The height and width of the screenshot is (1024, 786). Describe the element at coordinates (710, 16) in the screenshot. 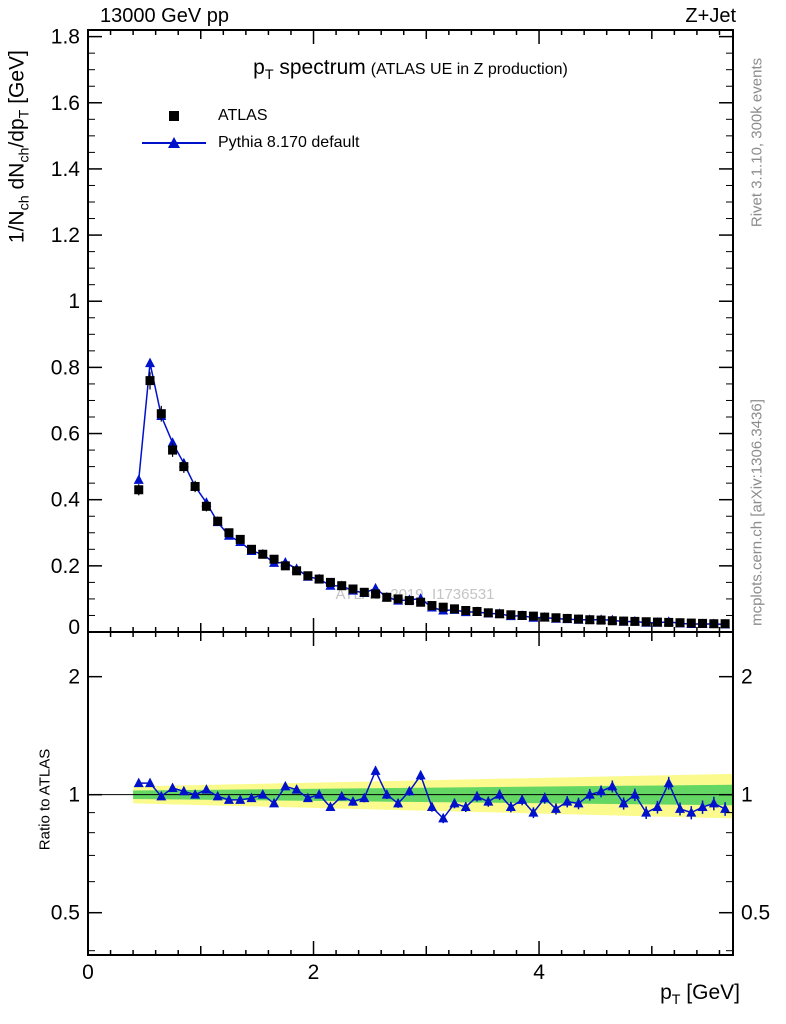

I see `process-label: Z+Jet` at that location.